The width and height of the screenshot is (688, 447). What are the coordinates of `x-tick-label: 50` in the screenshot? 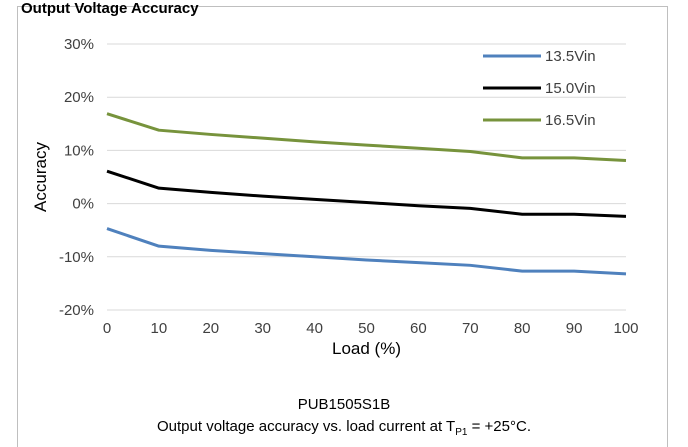 It's located at (366, 328).